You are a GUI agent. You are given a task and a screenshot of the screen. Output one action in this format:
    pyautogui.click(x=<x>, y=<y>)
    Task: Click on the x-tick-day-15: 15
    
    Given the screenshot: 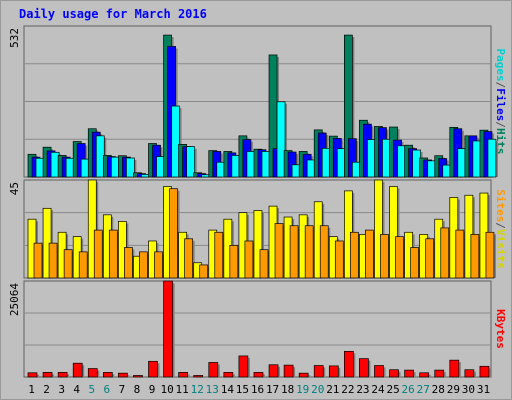 What is the action you would take?
    pyautogui.click(x=242, y=389)
    